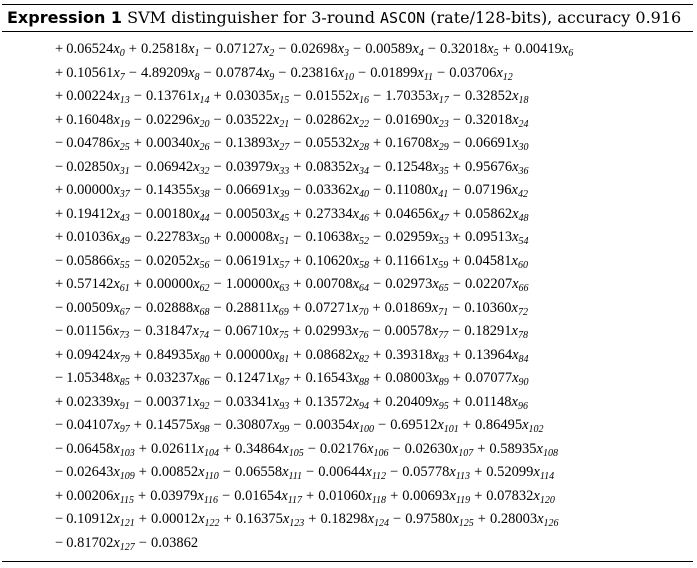 The image size is (697, 568). Describe the element at coordinates (409, 119) in the screenshot. I see `term-coefficient: 0.01690` at that location.